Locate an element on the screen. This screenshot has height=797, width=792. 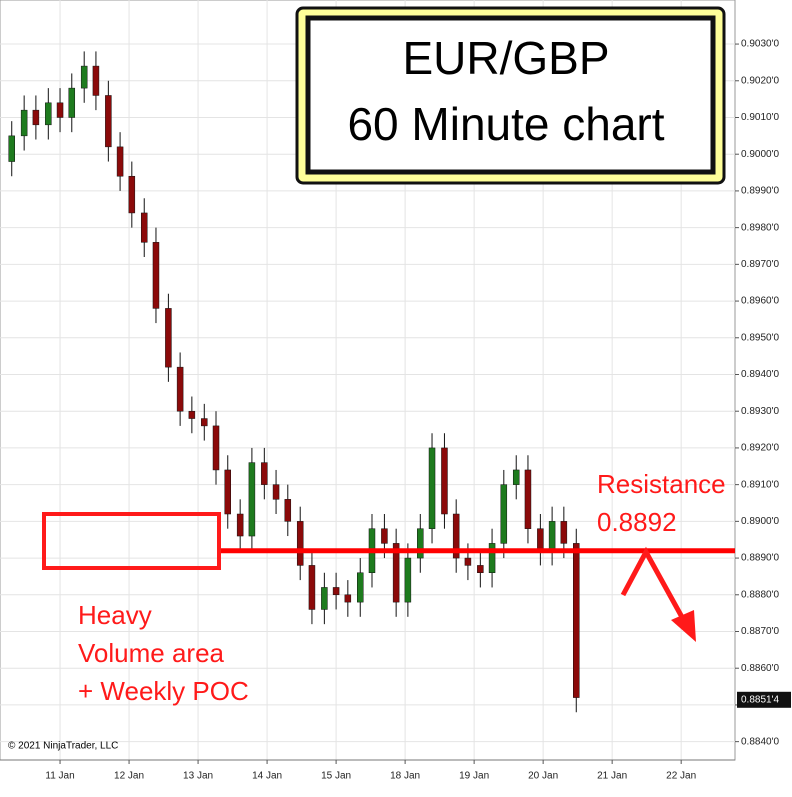
y-tick-label: 0.8870'0 is located at coordinates (760, 631).